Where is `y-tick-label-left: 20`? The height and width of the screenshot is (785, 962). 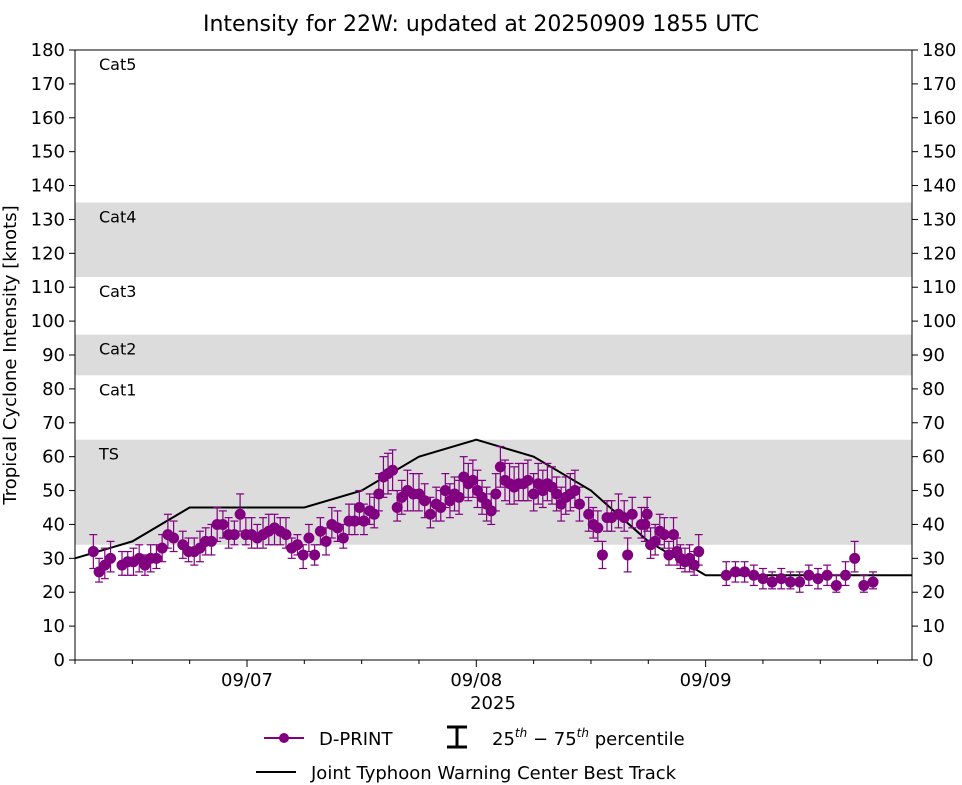
y-tick-label-left: 20 is located at coordinates (53, 592).